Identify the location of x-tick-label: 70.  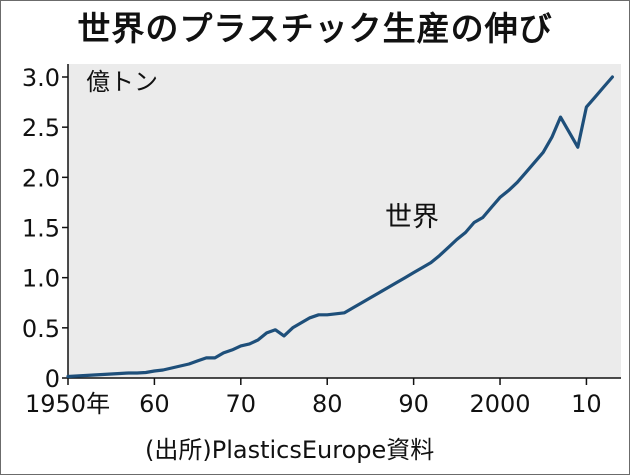
(241, 404).